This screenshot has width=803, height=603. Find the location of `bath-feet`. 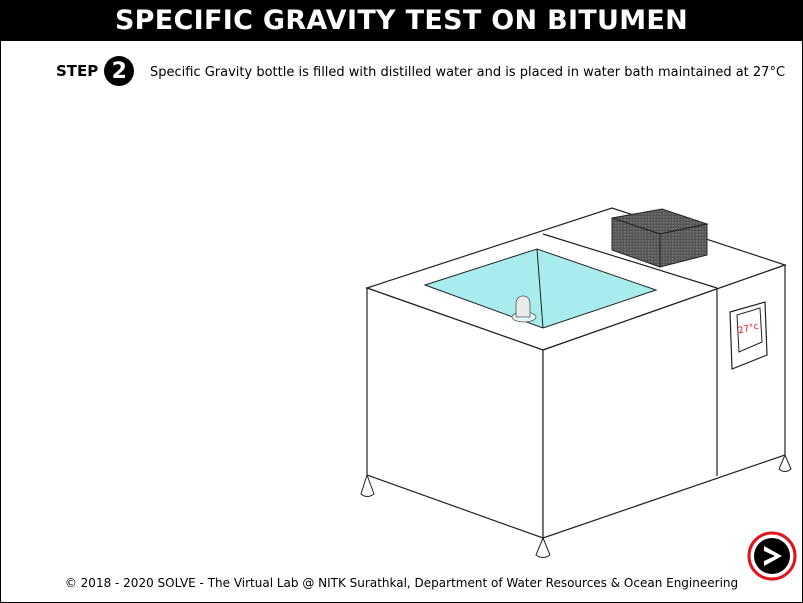

bath-feet is located at coordinates (576, 505).